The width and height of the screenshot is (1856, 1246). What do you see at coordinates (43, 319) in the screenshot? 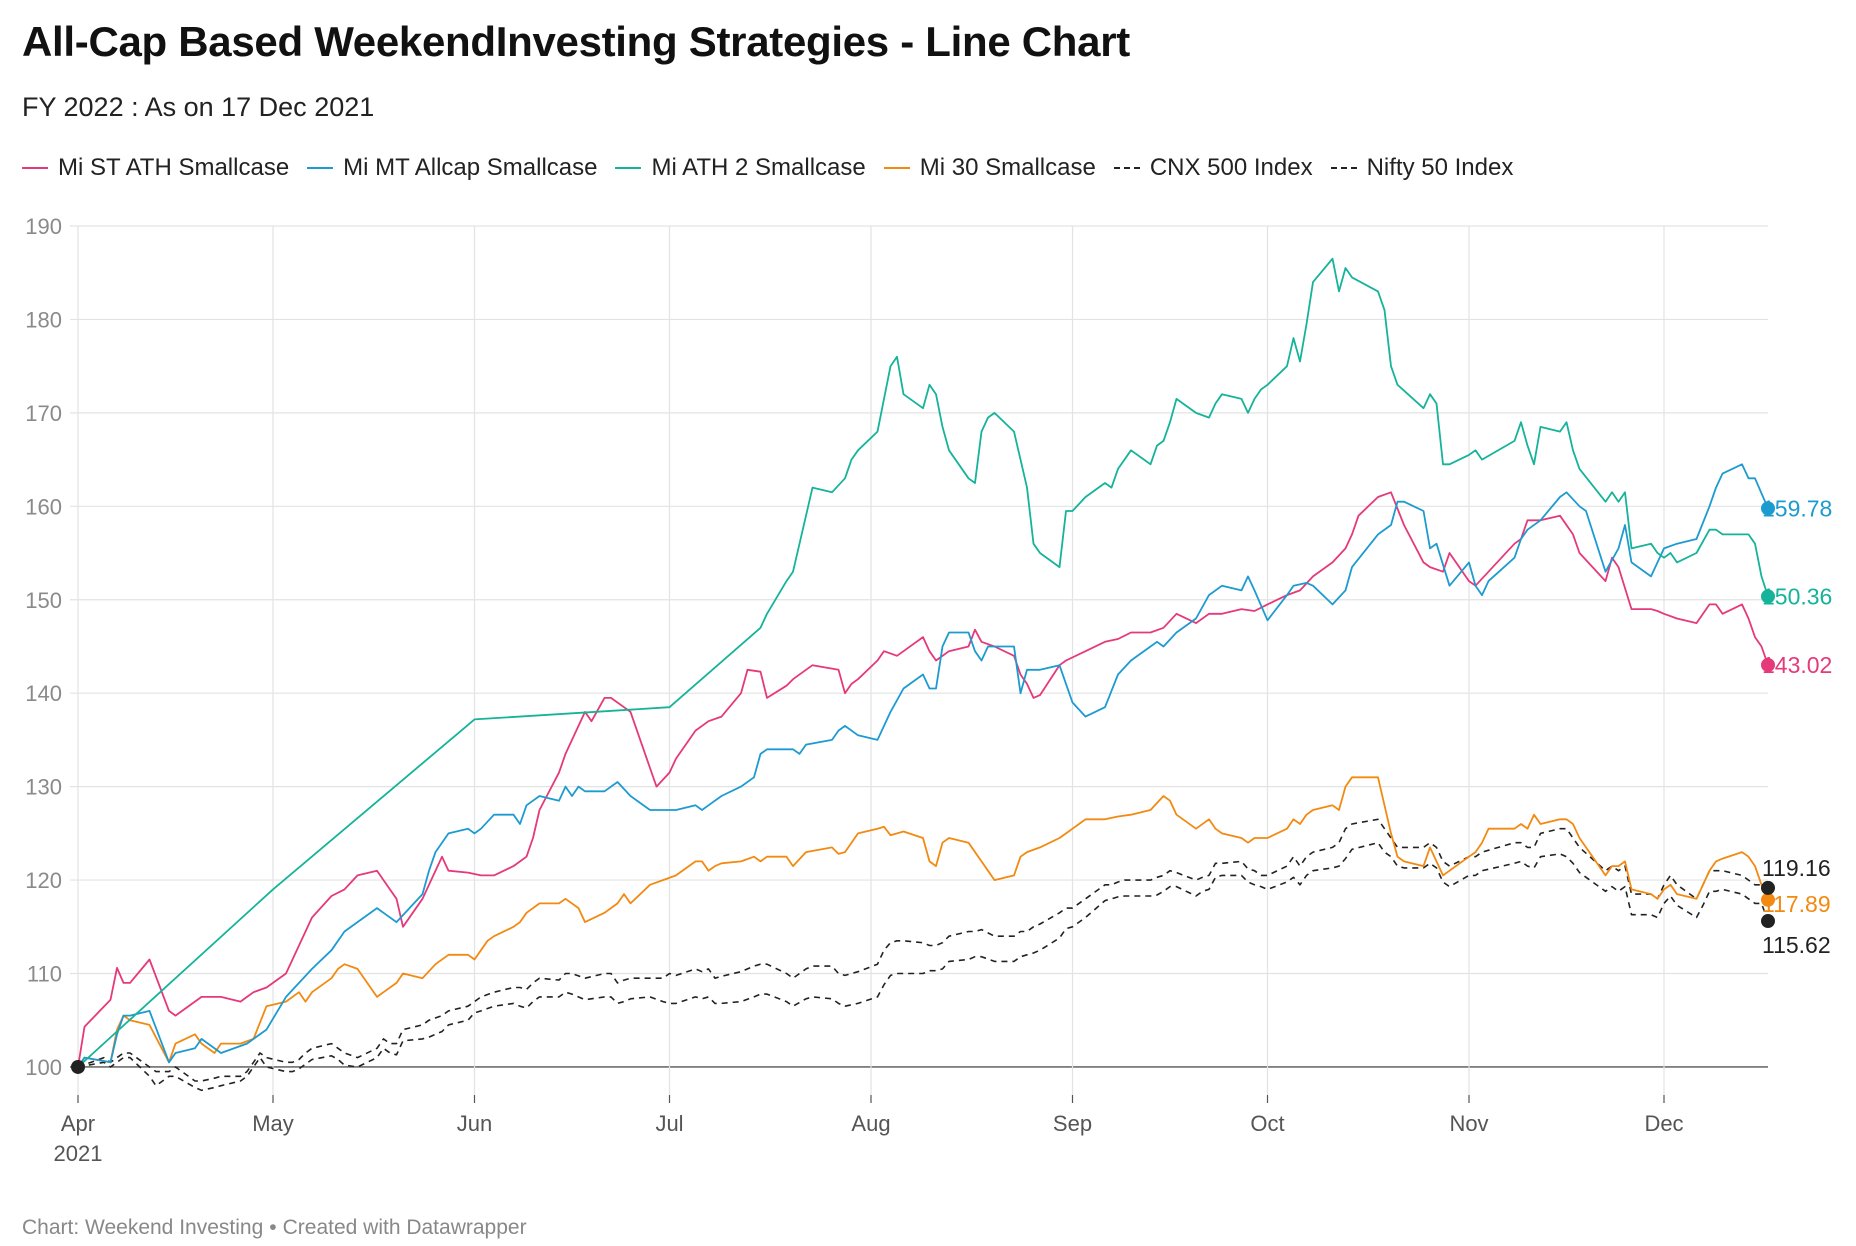
I see `y-tick-label: 180` at bounding box center [43, 319].